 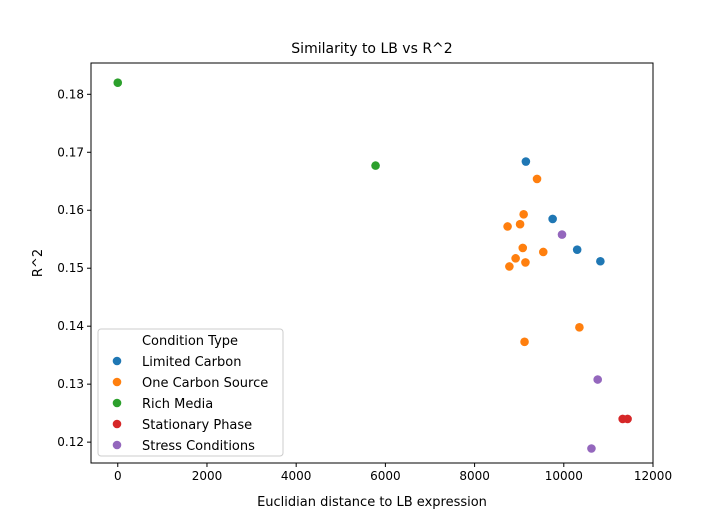 I want to click on legend-label: One Carbon Source, so click(x=205, y=383).